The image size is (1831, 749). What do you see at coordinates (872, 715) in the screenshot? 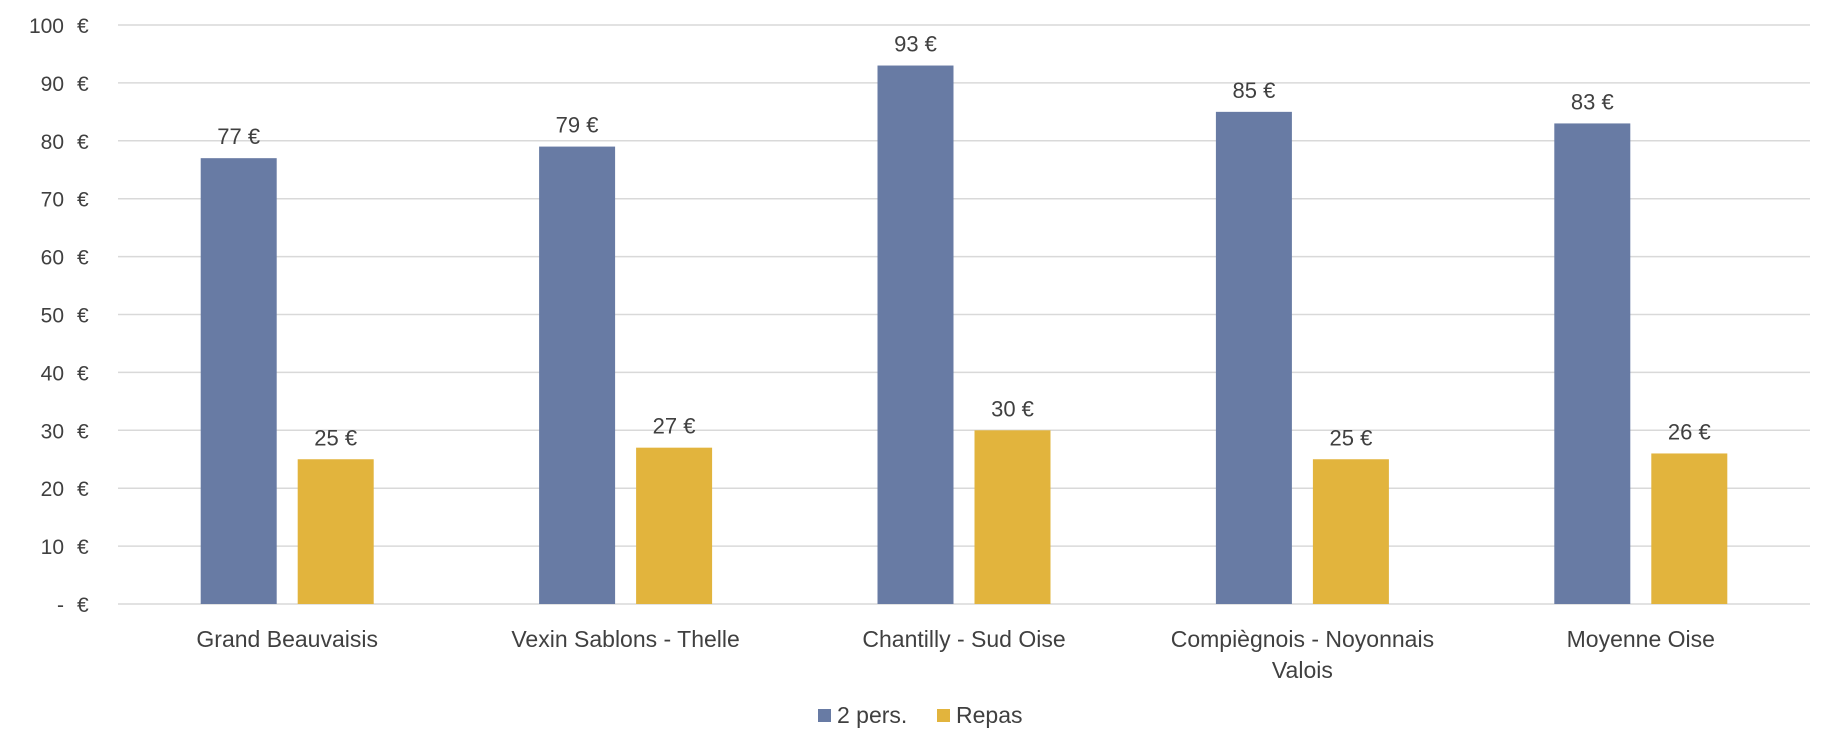
I see `legend-label: 2 pers.` at bounding box center [872, 715].